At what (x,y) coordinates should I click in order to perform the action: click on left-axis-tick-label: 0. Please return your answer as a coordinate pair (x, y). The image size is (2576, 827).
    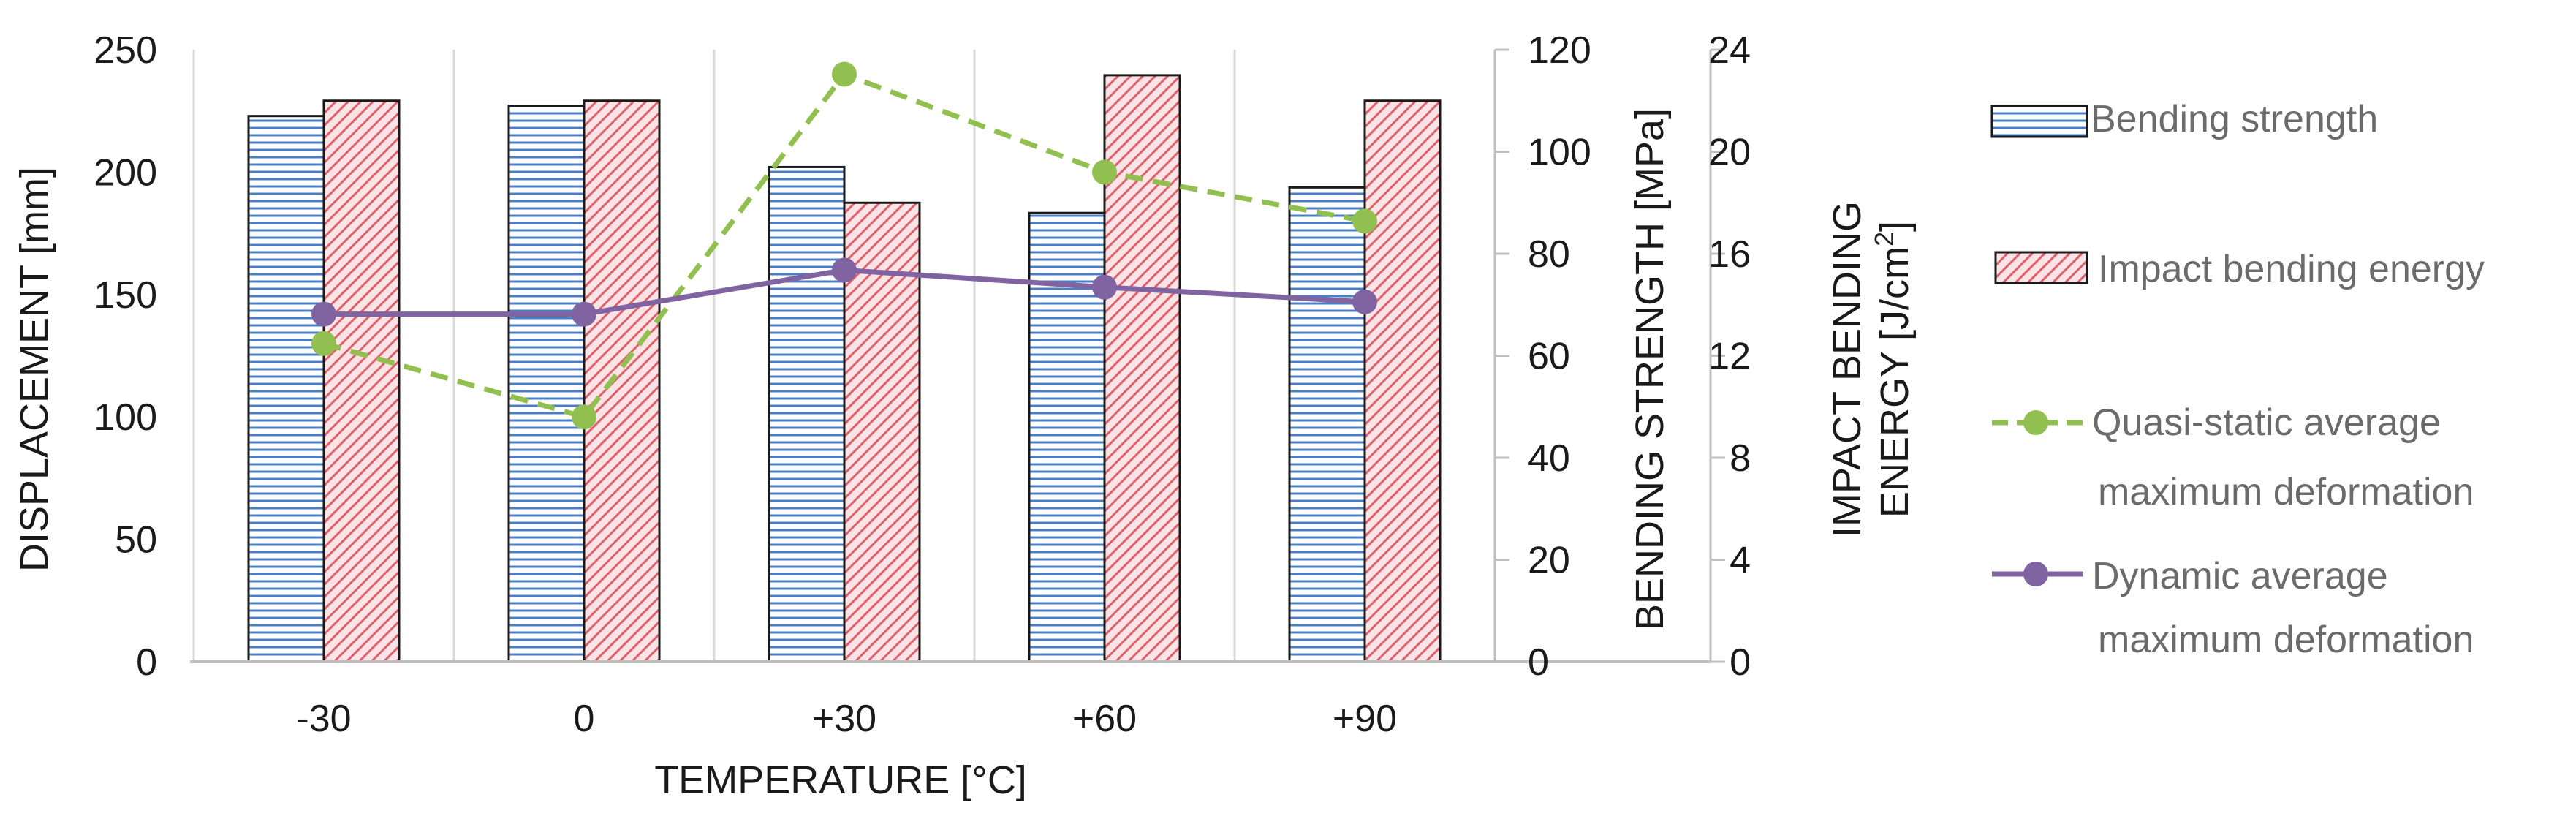
    Looking at the image, I should click on (146, 662).